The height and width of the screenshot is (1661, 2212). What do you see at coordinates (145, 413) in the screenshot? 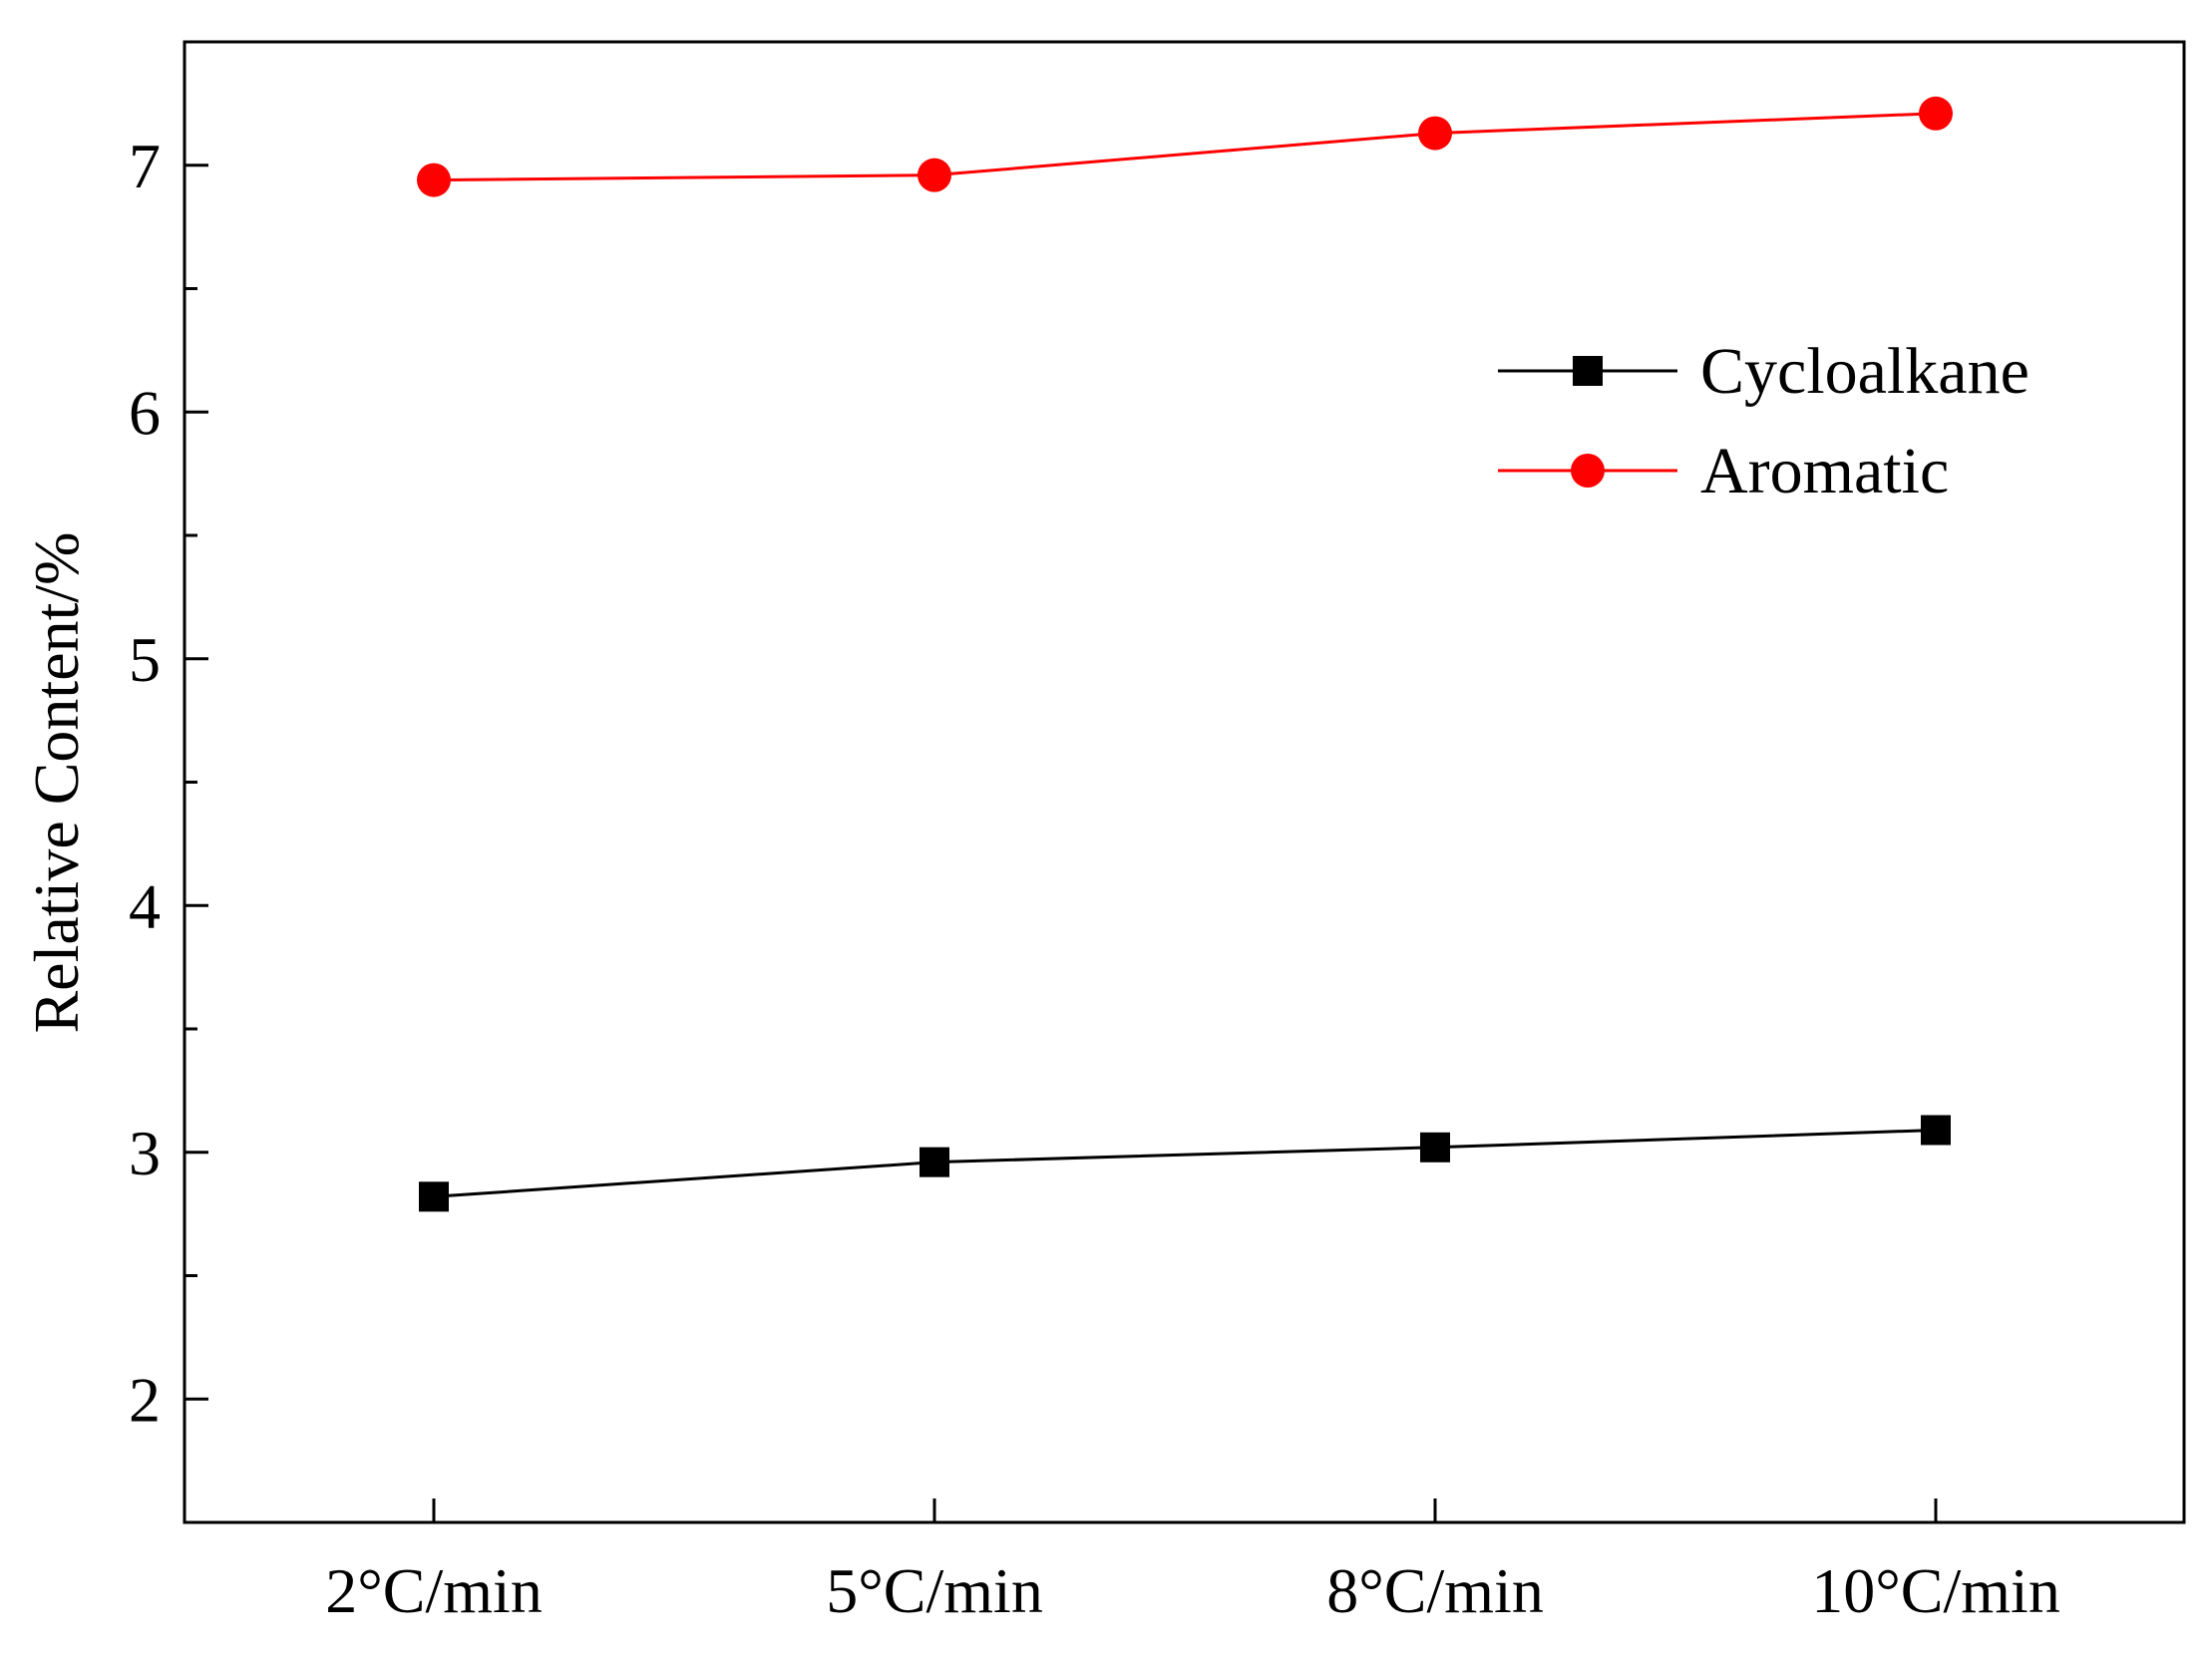
I see `y-tick-label: 6` at bounding box center [145, 413].